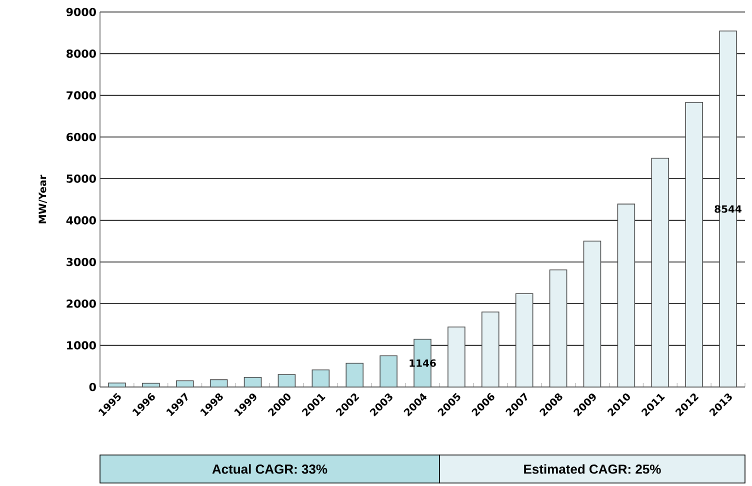 This screenshot has height=486, width=752. What do you see at coordinates (81, 262) in the screenshot?
I see `y-tick-label: 3000` at bounding box center [81, 262].